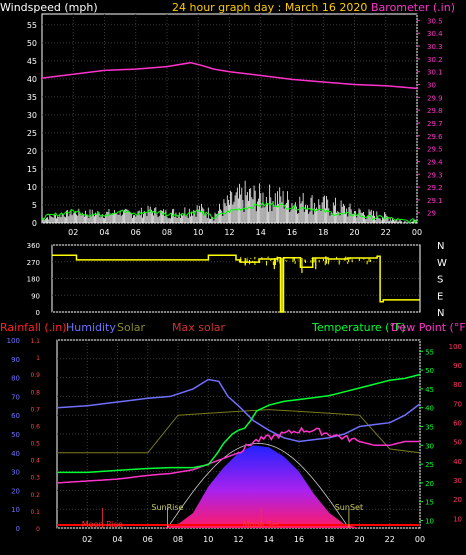 The image size is (466, 555). Describe the element at coordinates (440, 296) in the screenshot. I see `compass-label: E` at that location.